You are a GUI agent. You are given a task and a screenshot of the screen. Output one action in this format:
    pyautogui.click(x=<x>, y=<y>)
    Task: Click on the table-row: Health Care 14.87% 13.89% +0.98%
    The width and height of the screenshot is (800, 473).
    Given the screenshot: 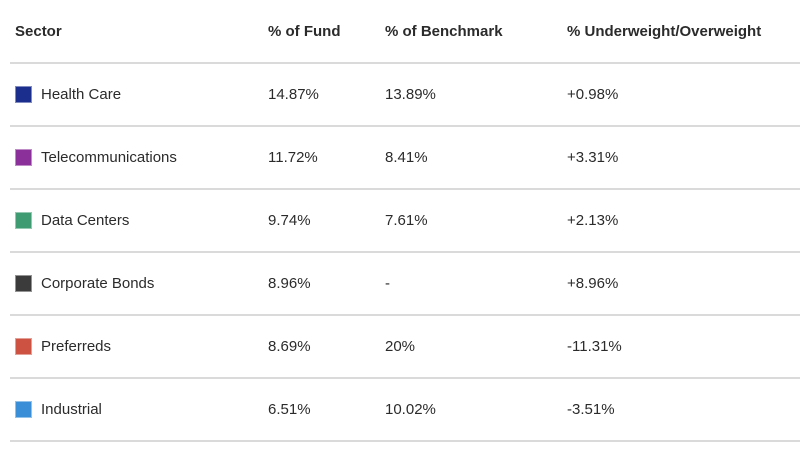 What is the action you would take?
    pyautogui.click(x=405, y=95)
    